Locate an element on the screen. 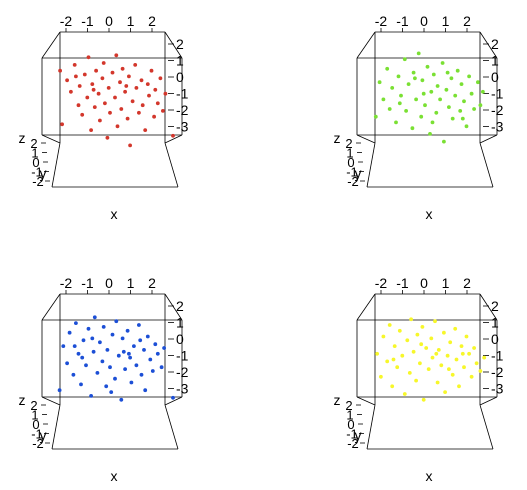 The width and height of the screenshot is (527, 490). x-tick-label: -1 is located at coordinates (402, 283).